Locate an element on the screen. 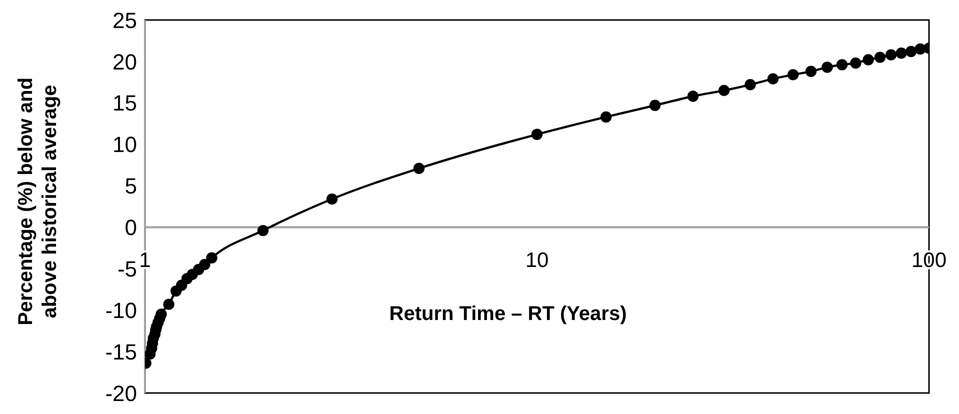  x-axis-title: Return Time – RT (Years) is located at coordinates (508, 314).